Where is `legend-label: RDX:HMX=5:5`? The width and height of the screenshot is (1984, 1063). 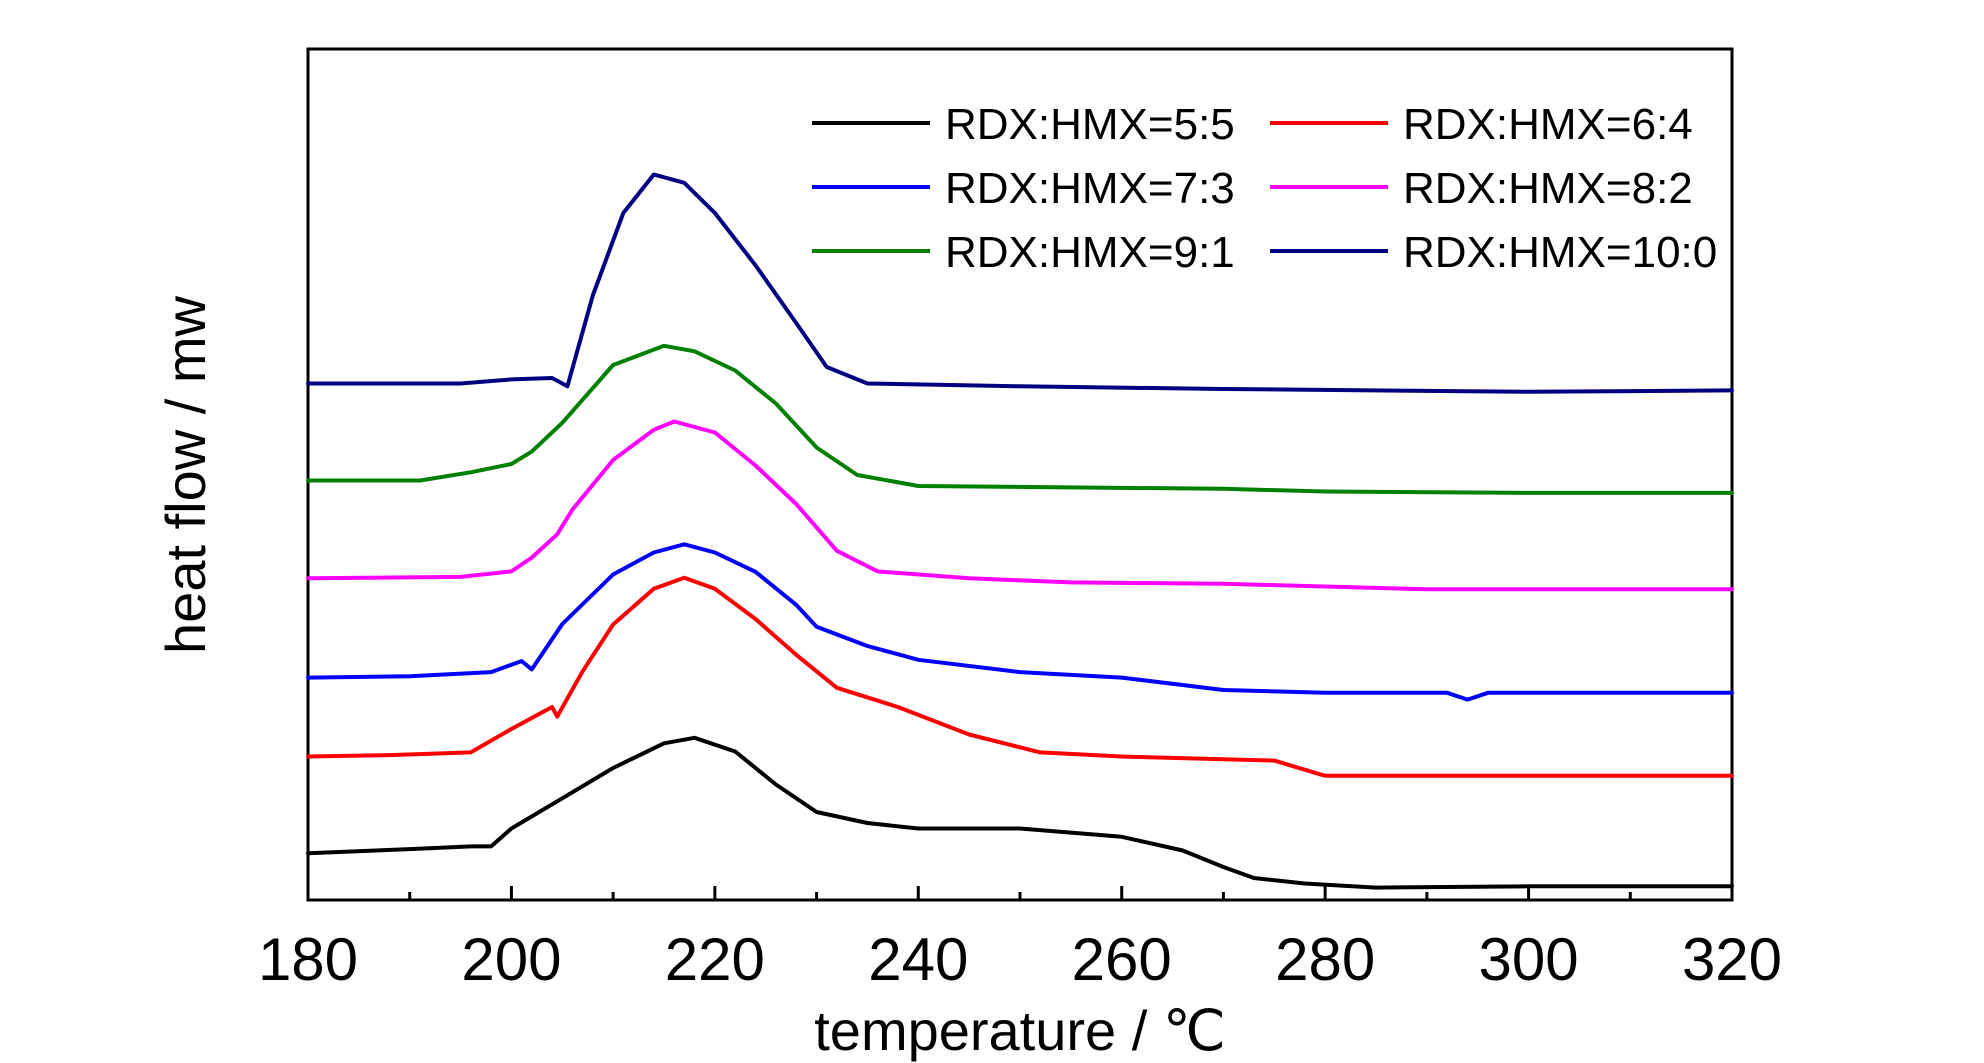
legend-label: RDX:HMX=5:5 is located at coordinates (1090, 124).